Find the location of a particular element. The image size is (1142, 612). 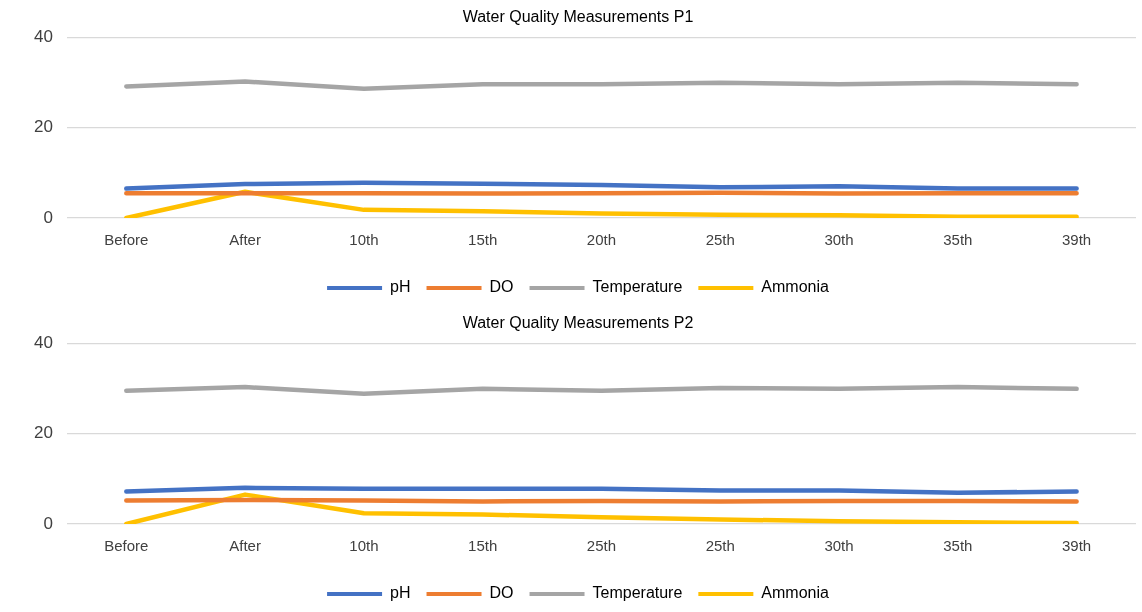

chart-title: Water Quality Measurements P1 is located at coordinates (578, 17).